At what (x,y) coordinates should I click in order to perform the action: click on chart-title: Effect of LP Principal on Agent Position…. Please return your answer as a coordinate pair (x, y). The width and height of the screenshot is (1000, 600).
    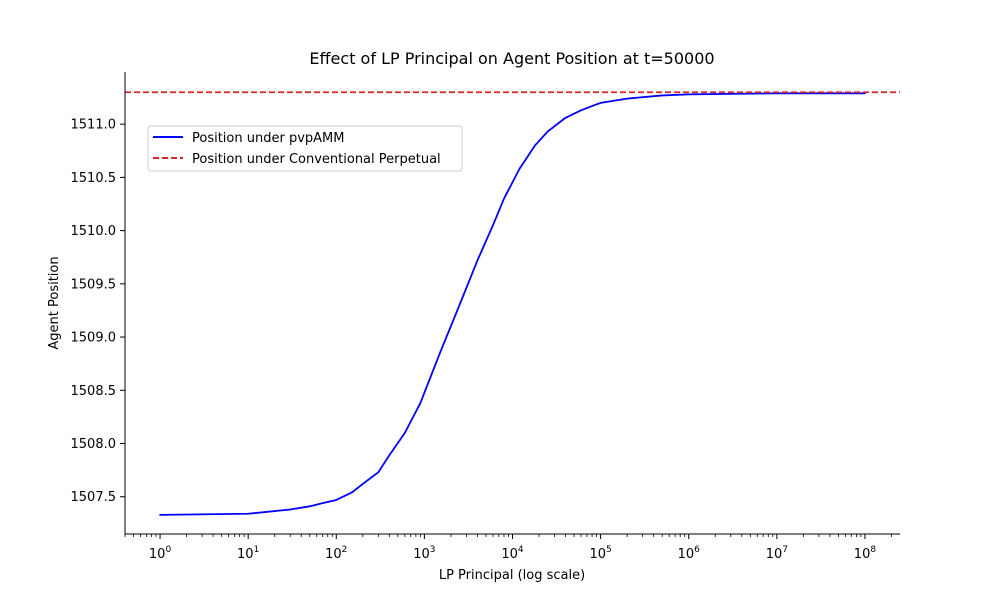
    Looking at the image, I should click on (511, 58).